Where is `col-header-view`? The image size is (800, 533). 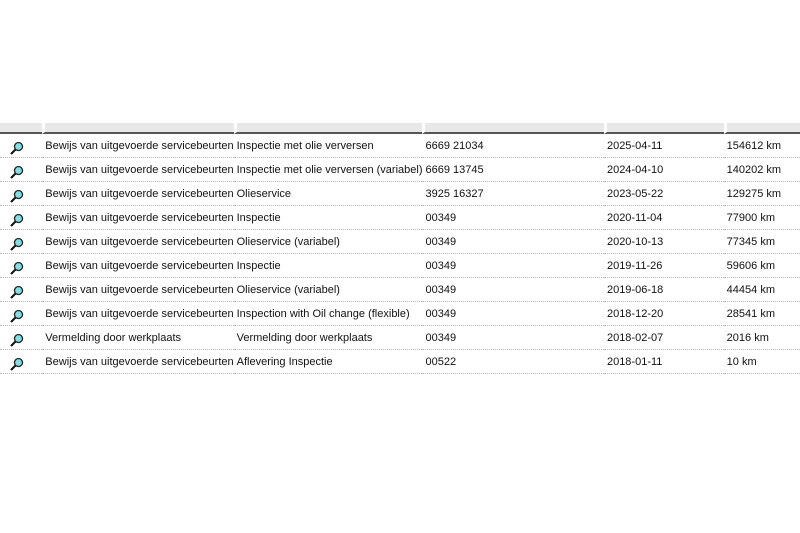
col-header-view is located at coordinates (21, 128).